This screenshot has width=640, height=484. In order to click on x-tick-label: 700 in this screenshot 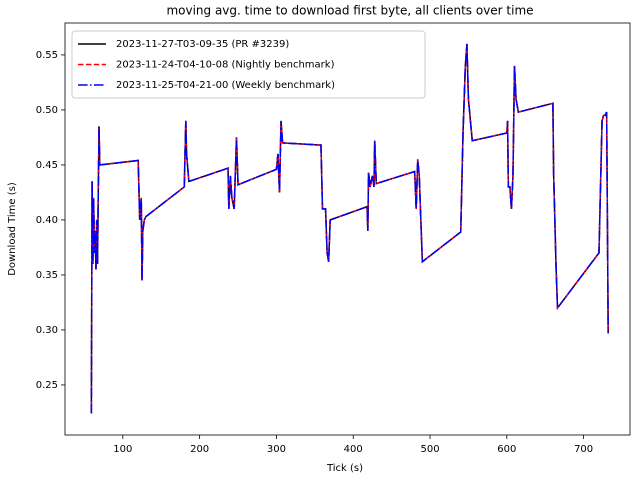, I will do `click(583, 449)`.